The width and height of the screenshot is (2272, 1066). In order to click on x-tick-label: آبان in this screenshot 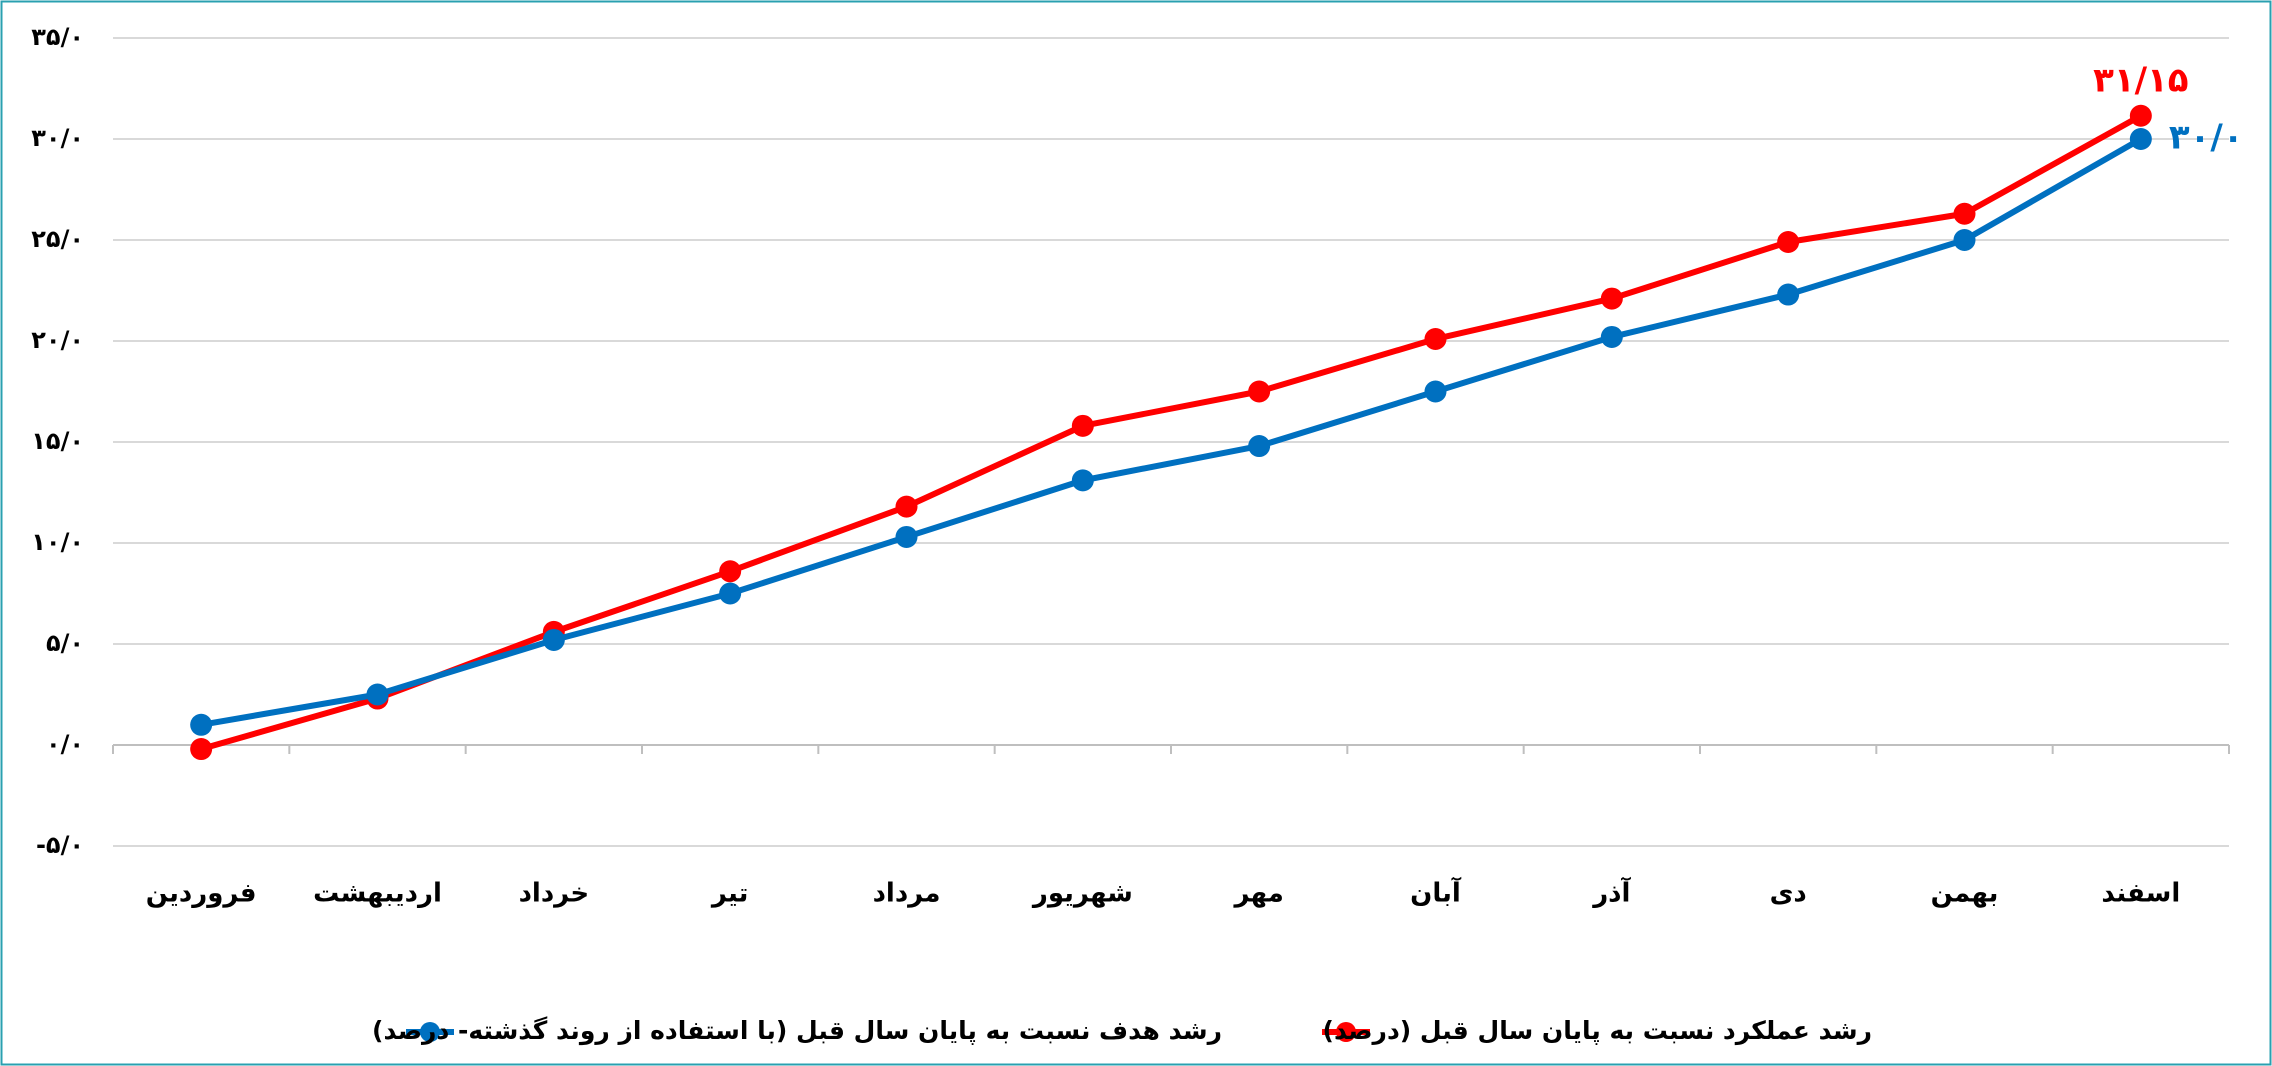, I will do `click(1436, 893)`.